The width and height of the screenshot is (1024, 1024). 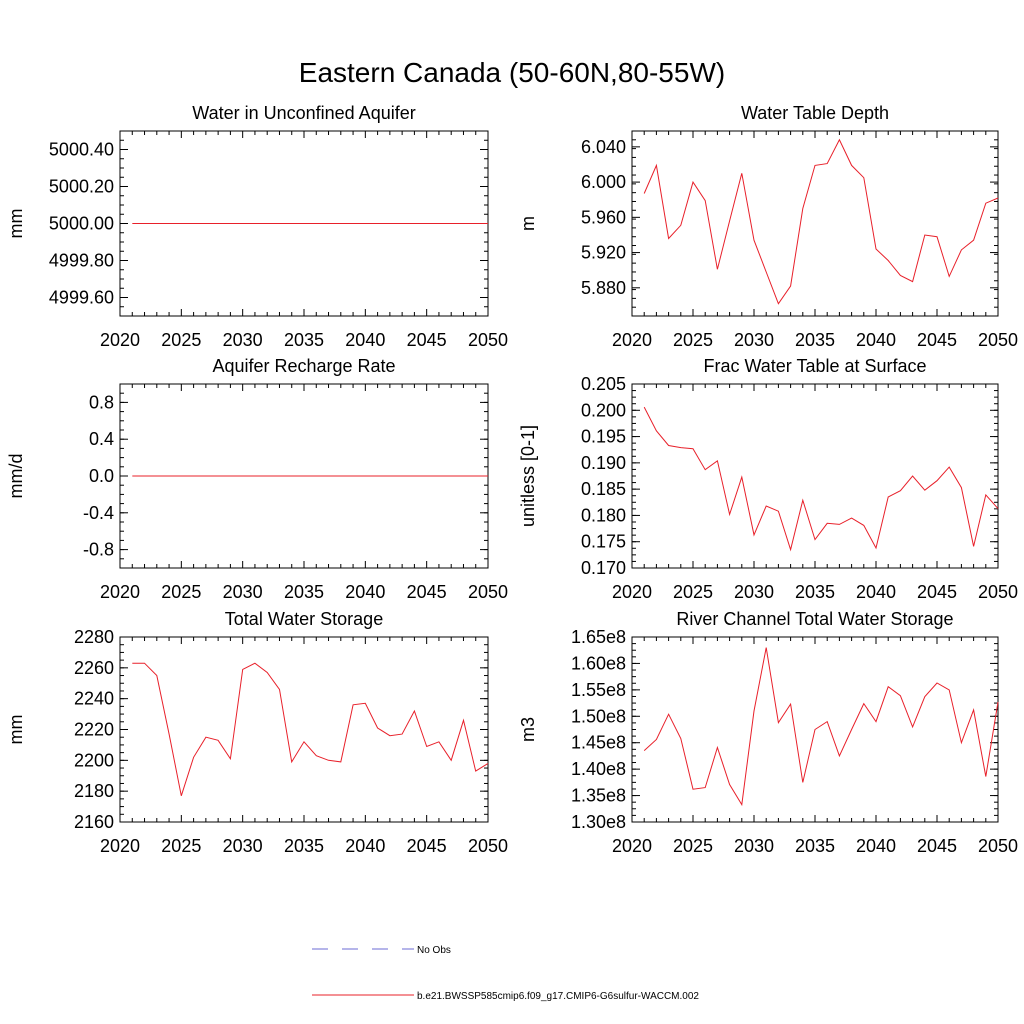 I want to click on y-tick-label: 0.4, so click(x=101, y=439).